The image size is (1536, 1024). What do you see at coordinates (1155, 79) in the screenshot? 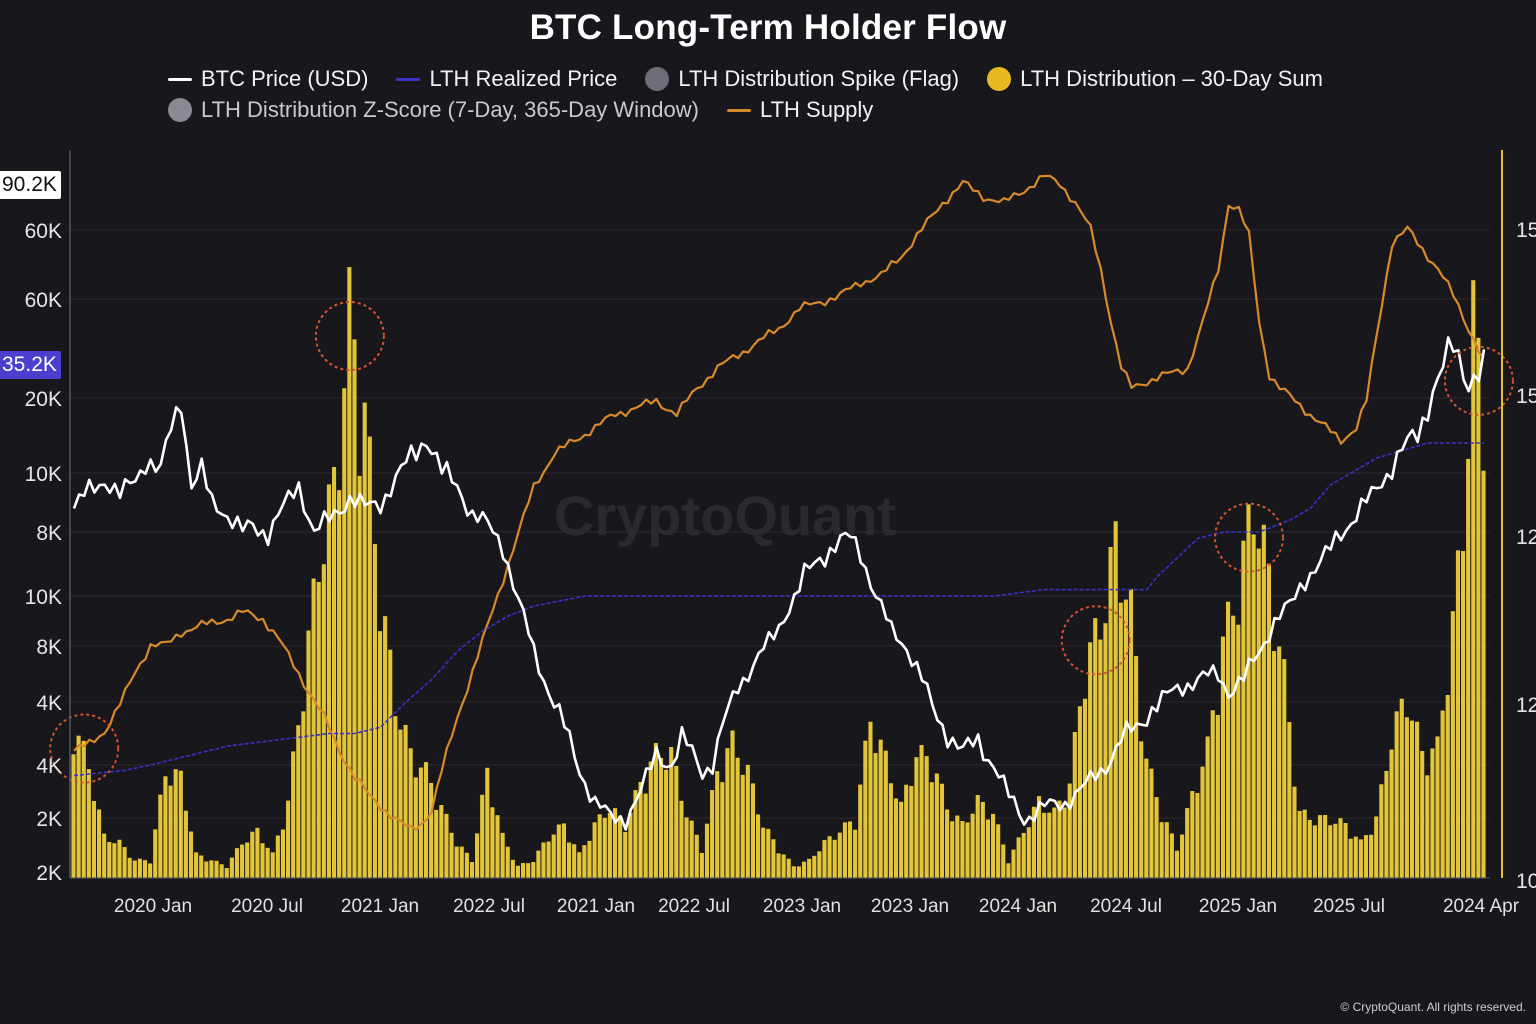
I see `legend-item-distribution-30day: LTH Distribution – 30-Day Sum` at bounding box center [1155, 79].